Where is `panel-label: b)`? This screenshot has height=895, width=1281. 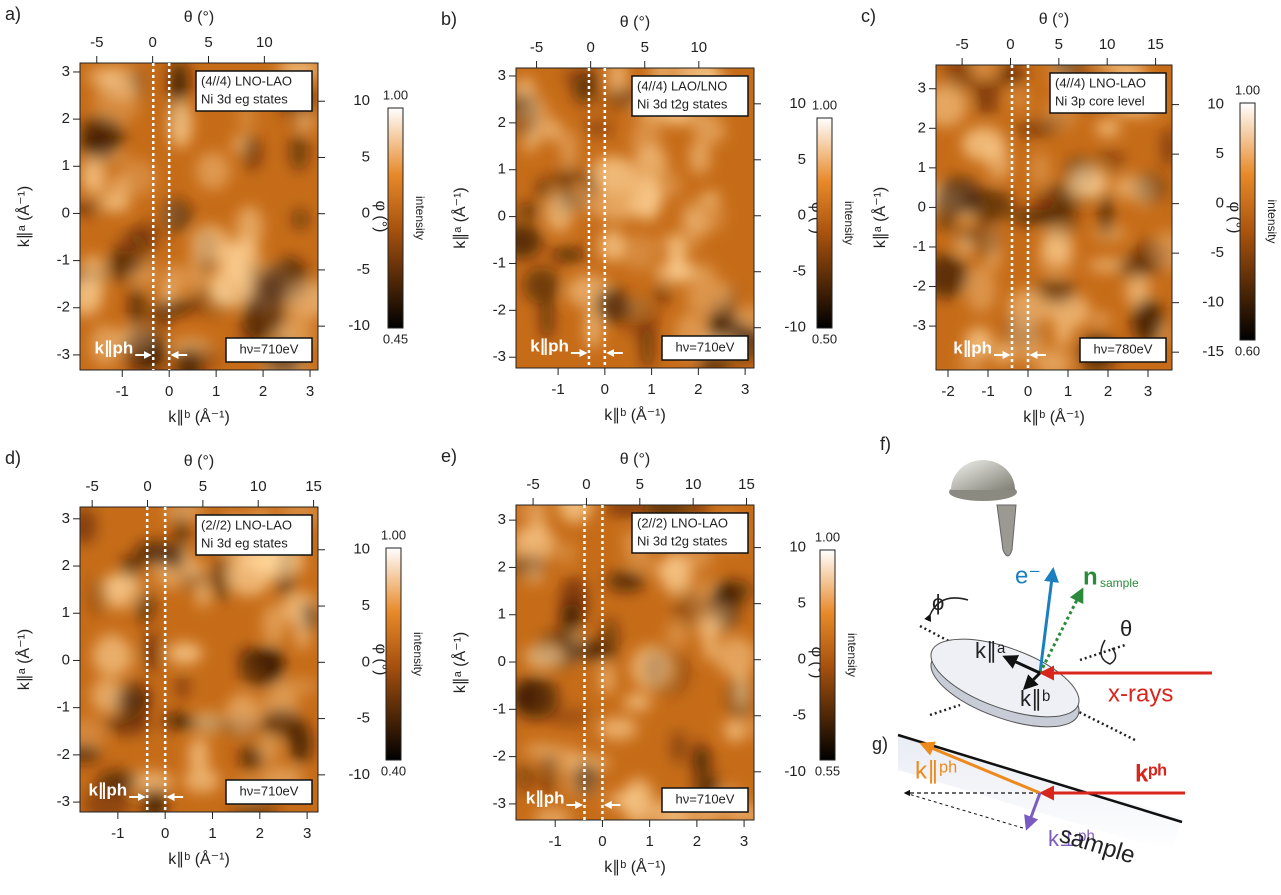 panel-label: b) is located at coordinates (449, 19).